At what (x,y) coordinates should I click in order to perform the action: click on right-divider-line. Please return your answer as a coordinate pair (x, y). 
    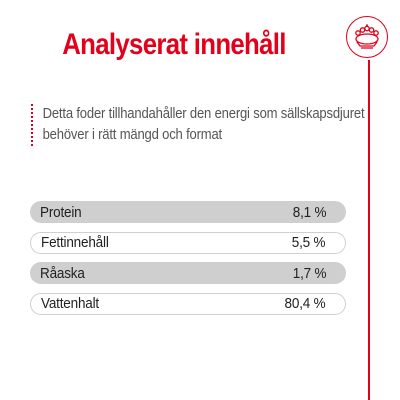
    Looking at the image, I should click on (369, 230).